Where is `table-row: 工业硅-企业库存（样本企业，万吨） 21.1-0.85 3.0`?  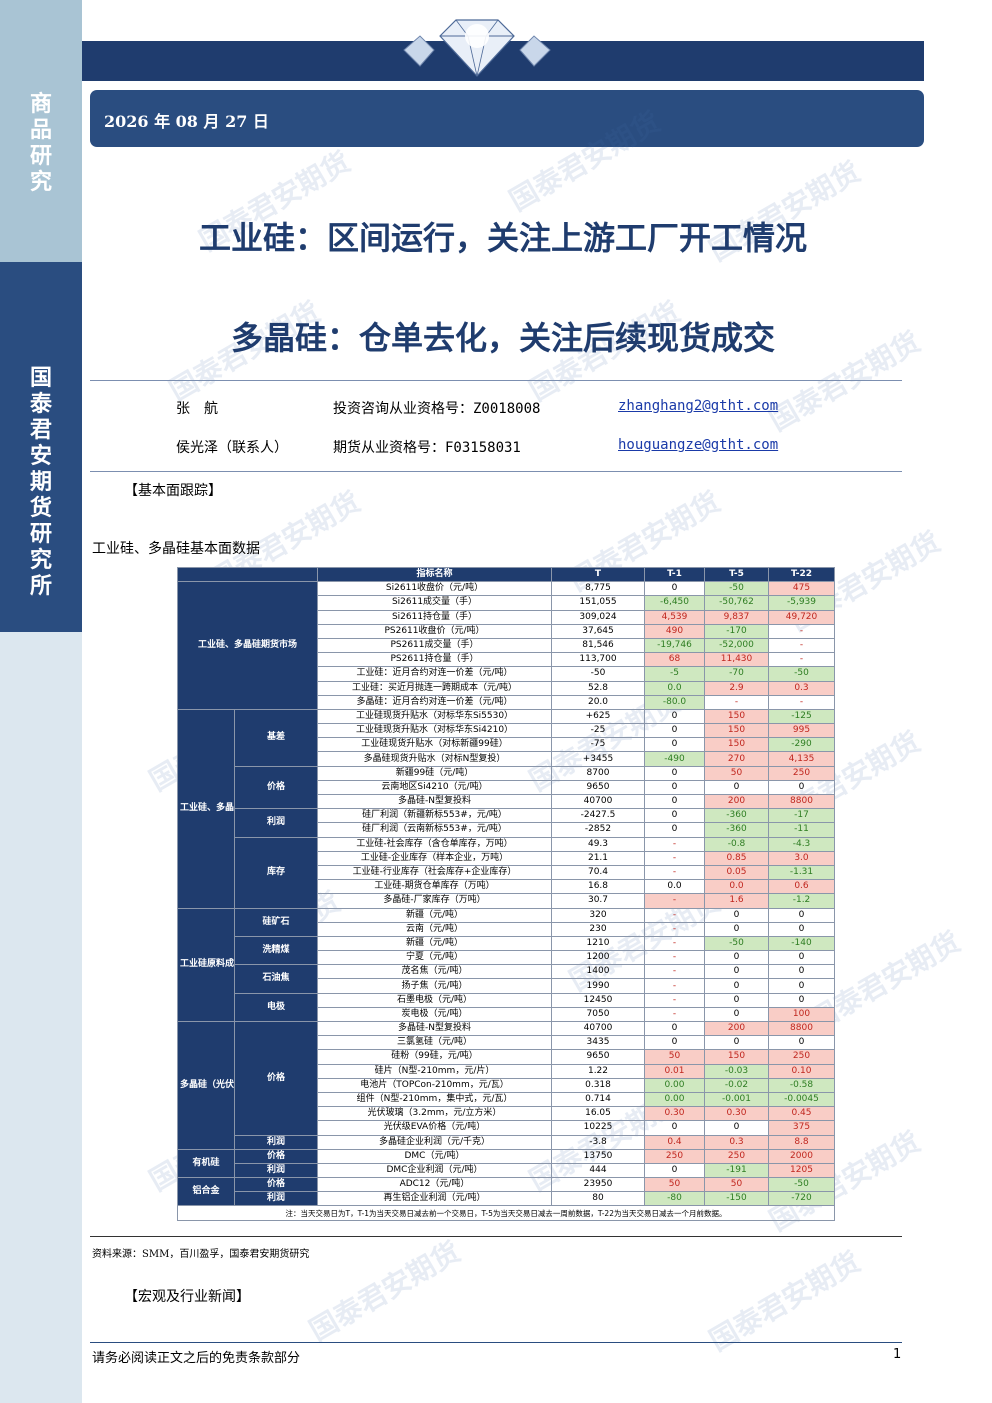 table-row: 工业硅-企业库存（样本企业，万吨） 21.1-0.85 3.0 is located at coordinates (506, 858).